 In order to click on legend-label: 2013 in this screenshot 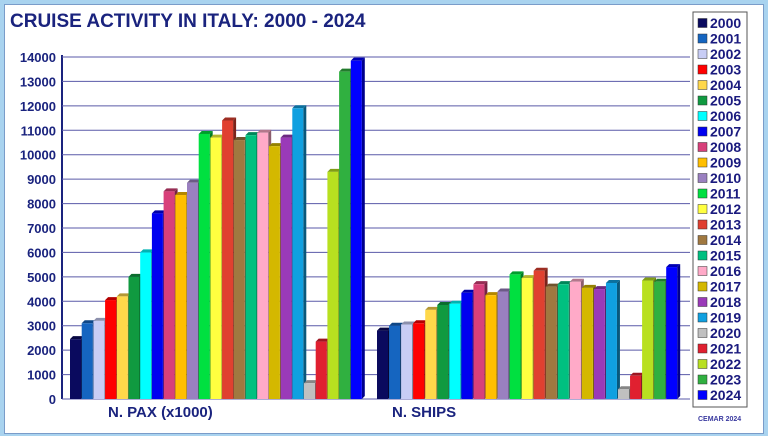, I will do `click(725, 225)`.